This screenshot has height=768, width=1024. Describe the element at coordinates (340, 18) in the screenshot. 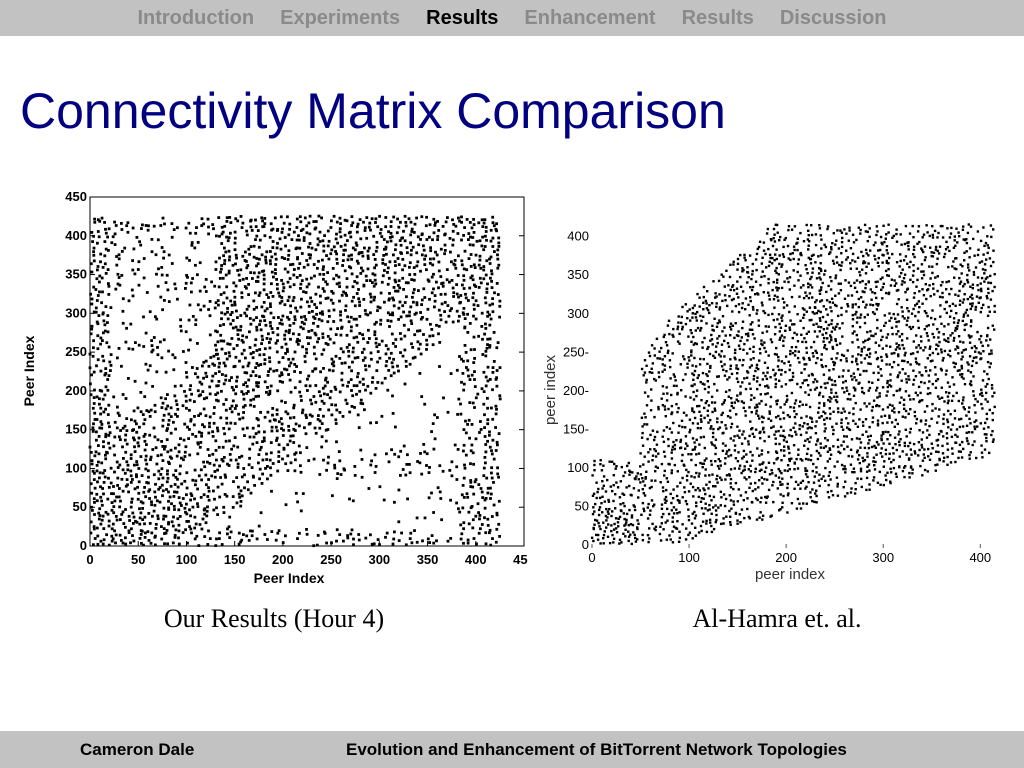

I see `nav-item-experiments: Experiments` at that location.